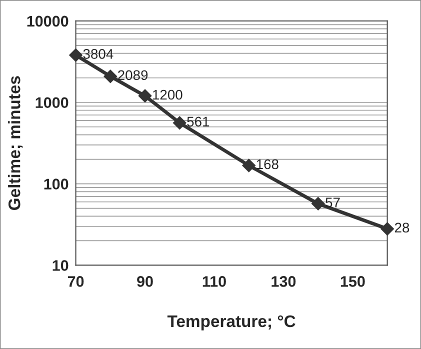 This screenshot has width=421, height=349. Describe the element at coordinates (76, 281) in the screenshot. I see `x-tick-label: 70` at that location.